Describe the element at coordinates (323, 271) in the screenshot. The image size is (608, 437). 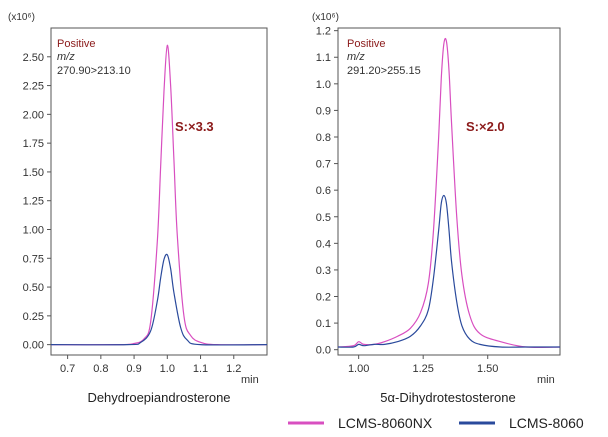
I see `y-tick-label: 0.3` at that location.